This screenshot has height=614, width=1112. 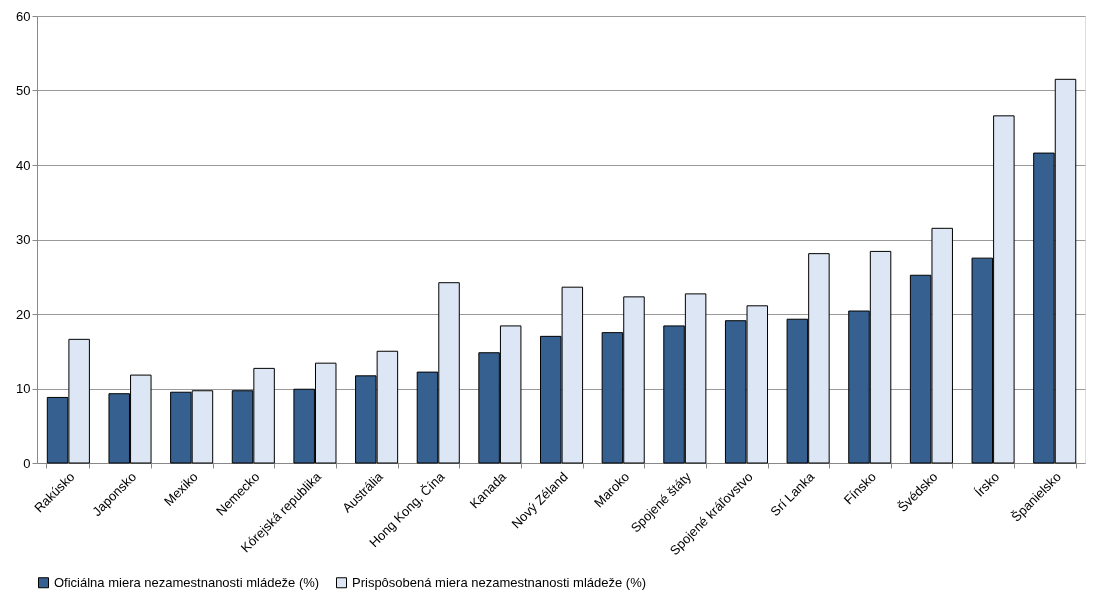 What do you see at coordinates (23, 16) in the screenshot?
I see `y-tick-label: 60` at bounding box center [23, 16].